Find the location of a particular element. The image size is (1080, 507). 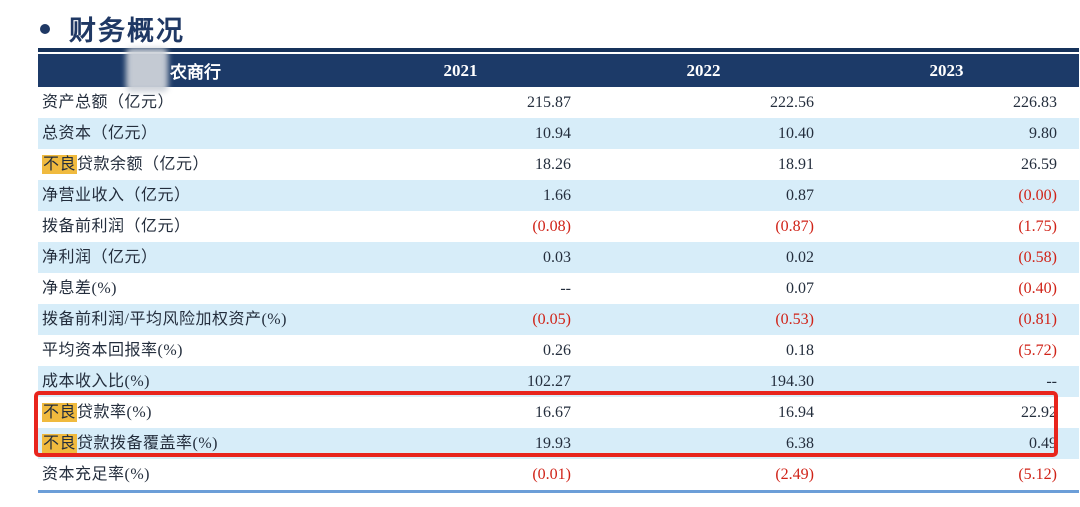

value-cell: (0.87) is located at coordinates (794, 226).